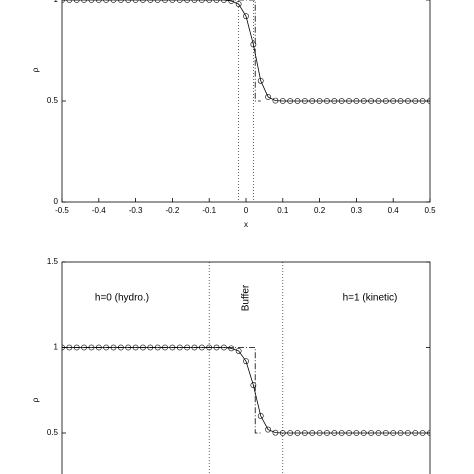 This screenshot has height=474, width=474. I want to click on x-axis-label: x, so click(246, 224).